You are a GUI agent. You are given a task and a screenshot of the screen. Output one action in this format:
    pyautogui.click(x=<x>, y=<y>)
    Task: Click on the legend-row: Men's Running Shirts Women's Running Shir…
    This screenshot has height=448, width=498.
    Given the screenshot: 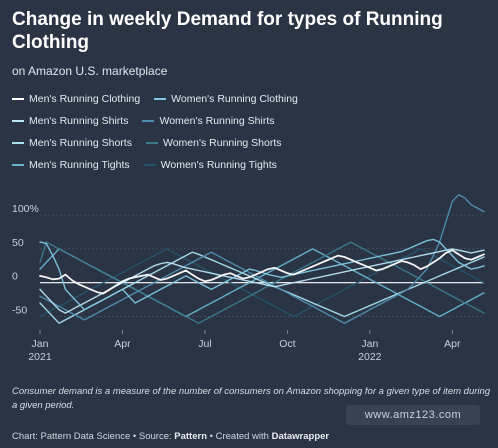 What is the action you would take?
    pyautogui.click(x=252, y=121)
    